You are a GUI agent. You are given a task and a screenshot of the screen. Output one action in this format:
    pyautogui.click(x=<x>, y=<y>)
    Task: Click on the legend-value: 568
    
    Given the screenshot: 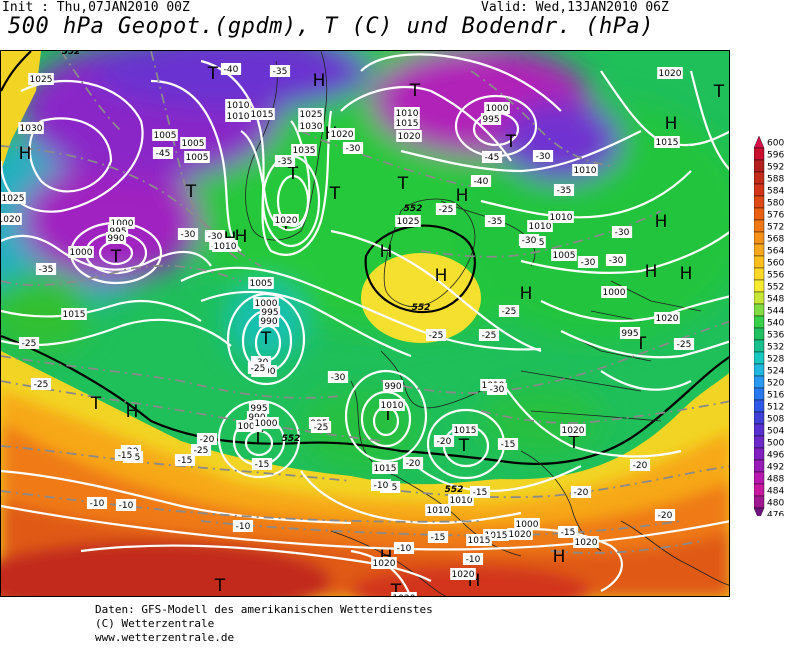 What is the action you would take?
    pyautogui.click(x=775, y=240)
    